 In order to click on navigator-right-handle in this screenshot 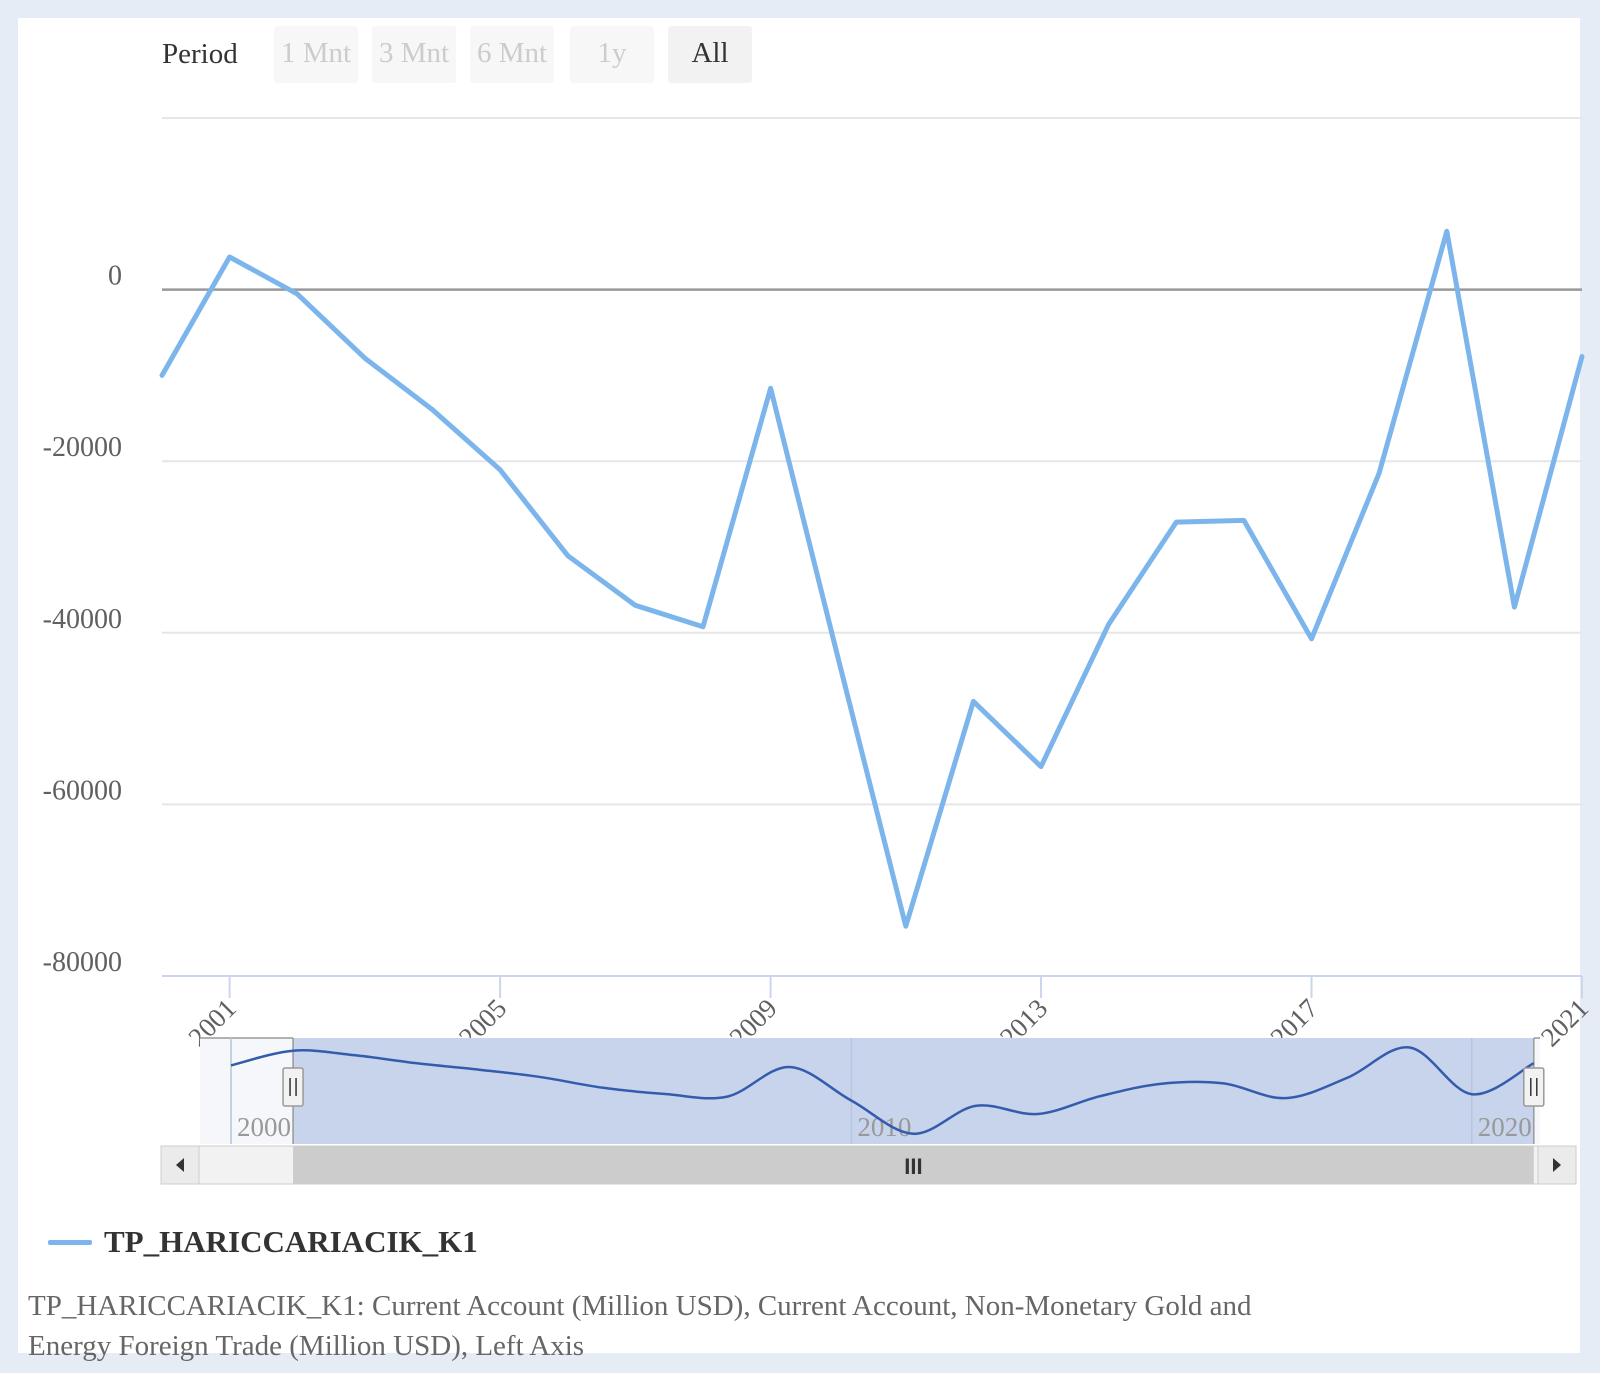, I will do `click(1534, 1087)`.